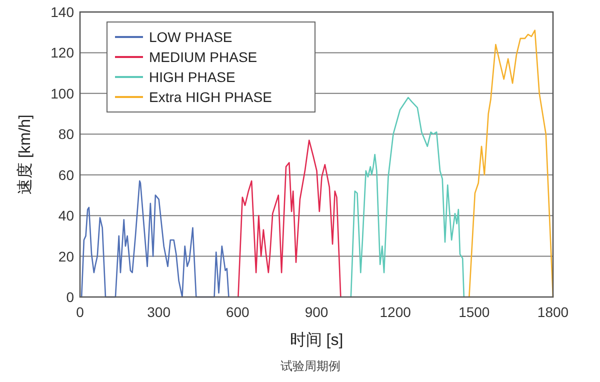  I want to click on y-tick-label: 60, so click(66, 174).